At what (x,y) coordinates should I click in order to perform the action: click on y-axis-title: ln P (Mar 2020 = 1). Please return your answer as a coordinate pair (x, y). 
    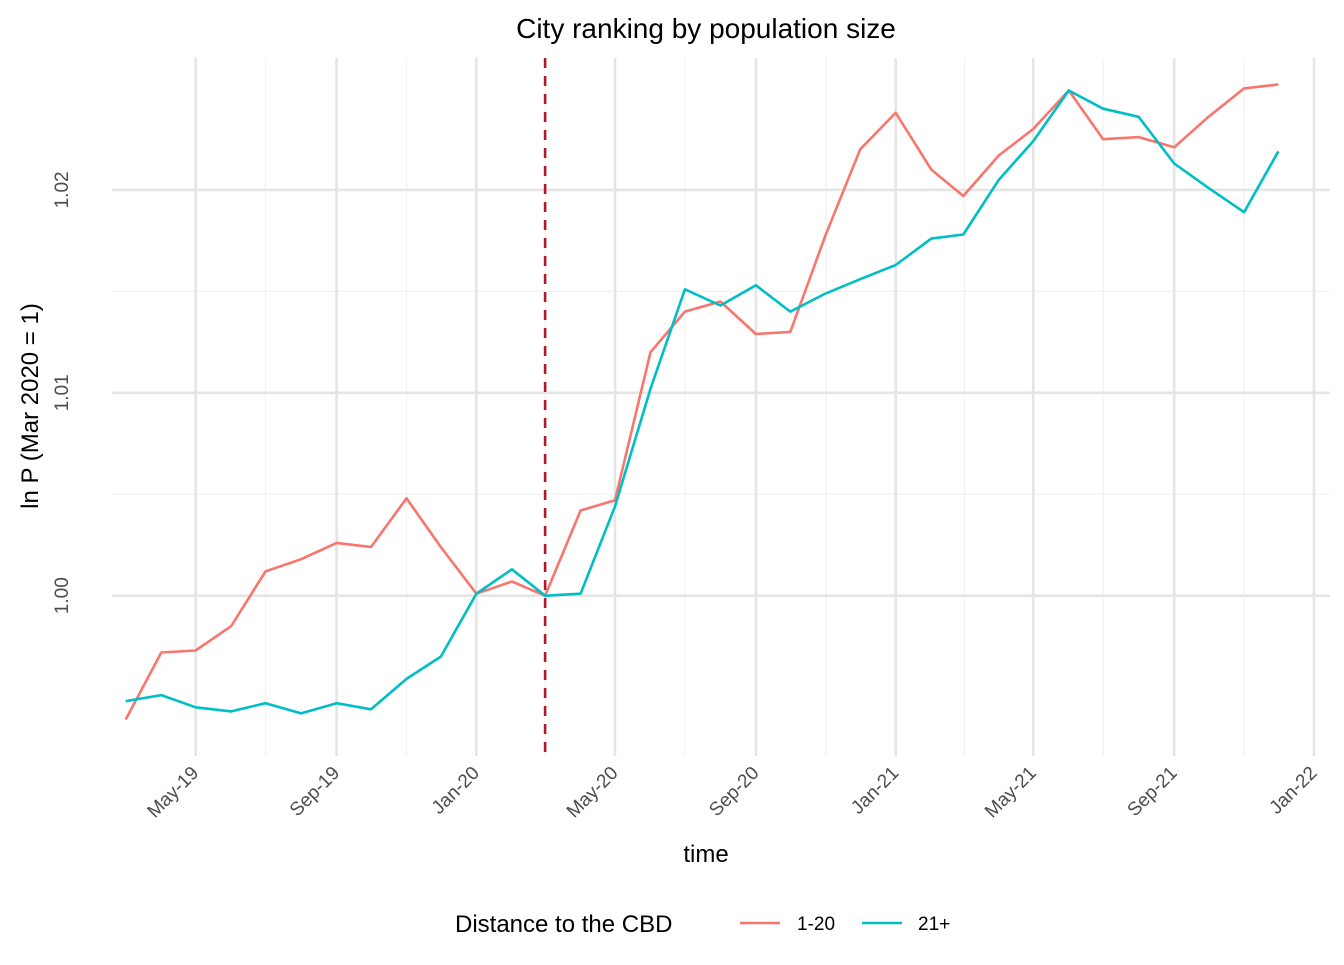
    Looking at the image, I should click on (30, 406).